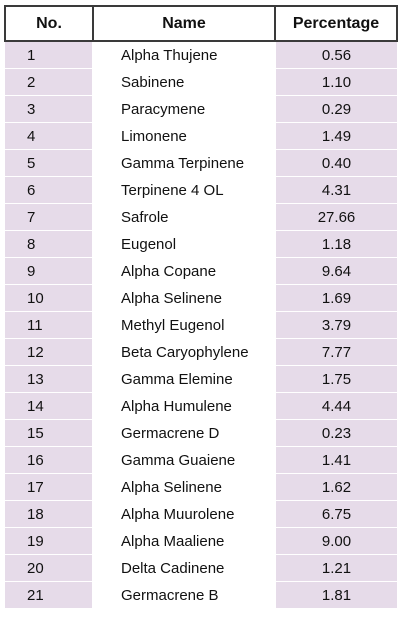 The width and height of the screenshot is (400, 619). Describe the element at coordinates (49, 379) in the screenshot. I see `row-number-cell: 13` at that location.